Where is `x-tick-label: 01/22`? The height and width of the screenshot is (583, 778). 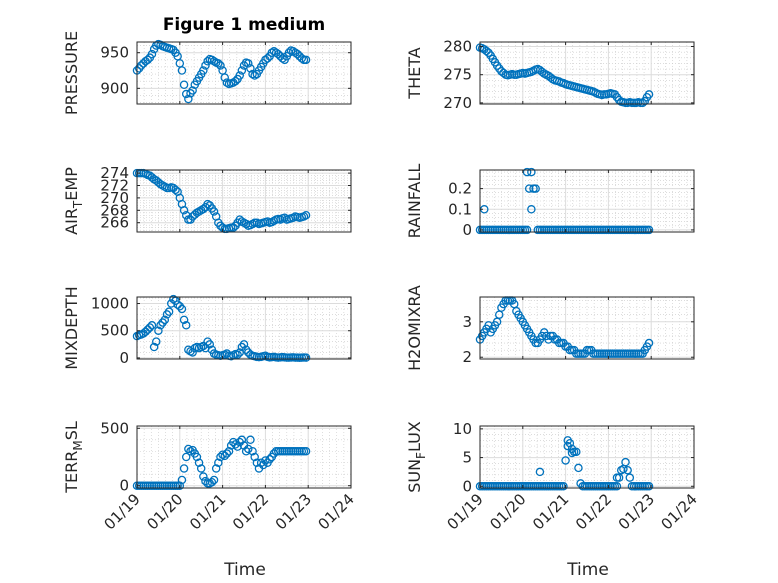 x-tick-label: 01/22 is located at coordinates (593, 511).